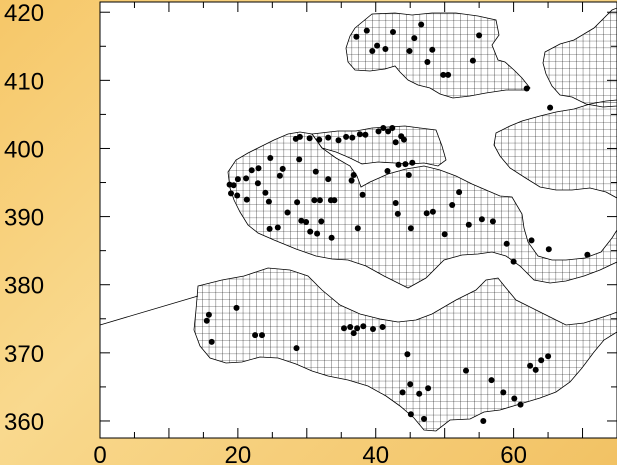  Describe the element at coordinates (24, 150) in the screenshot. I see `y-tick-label: 400` at that location.